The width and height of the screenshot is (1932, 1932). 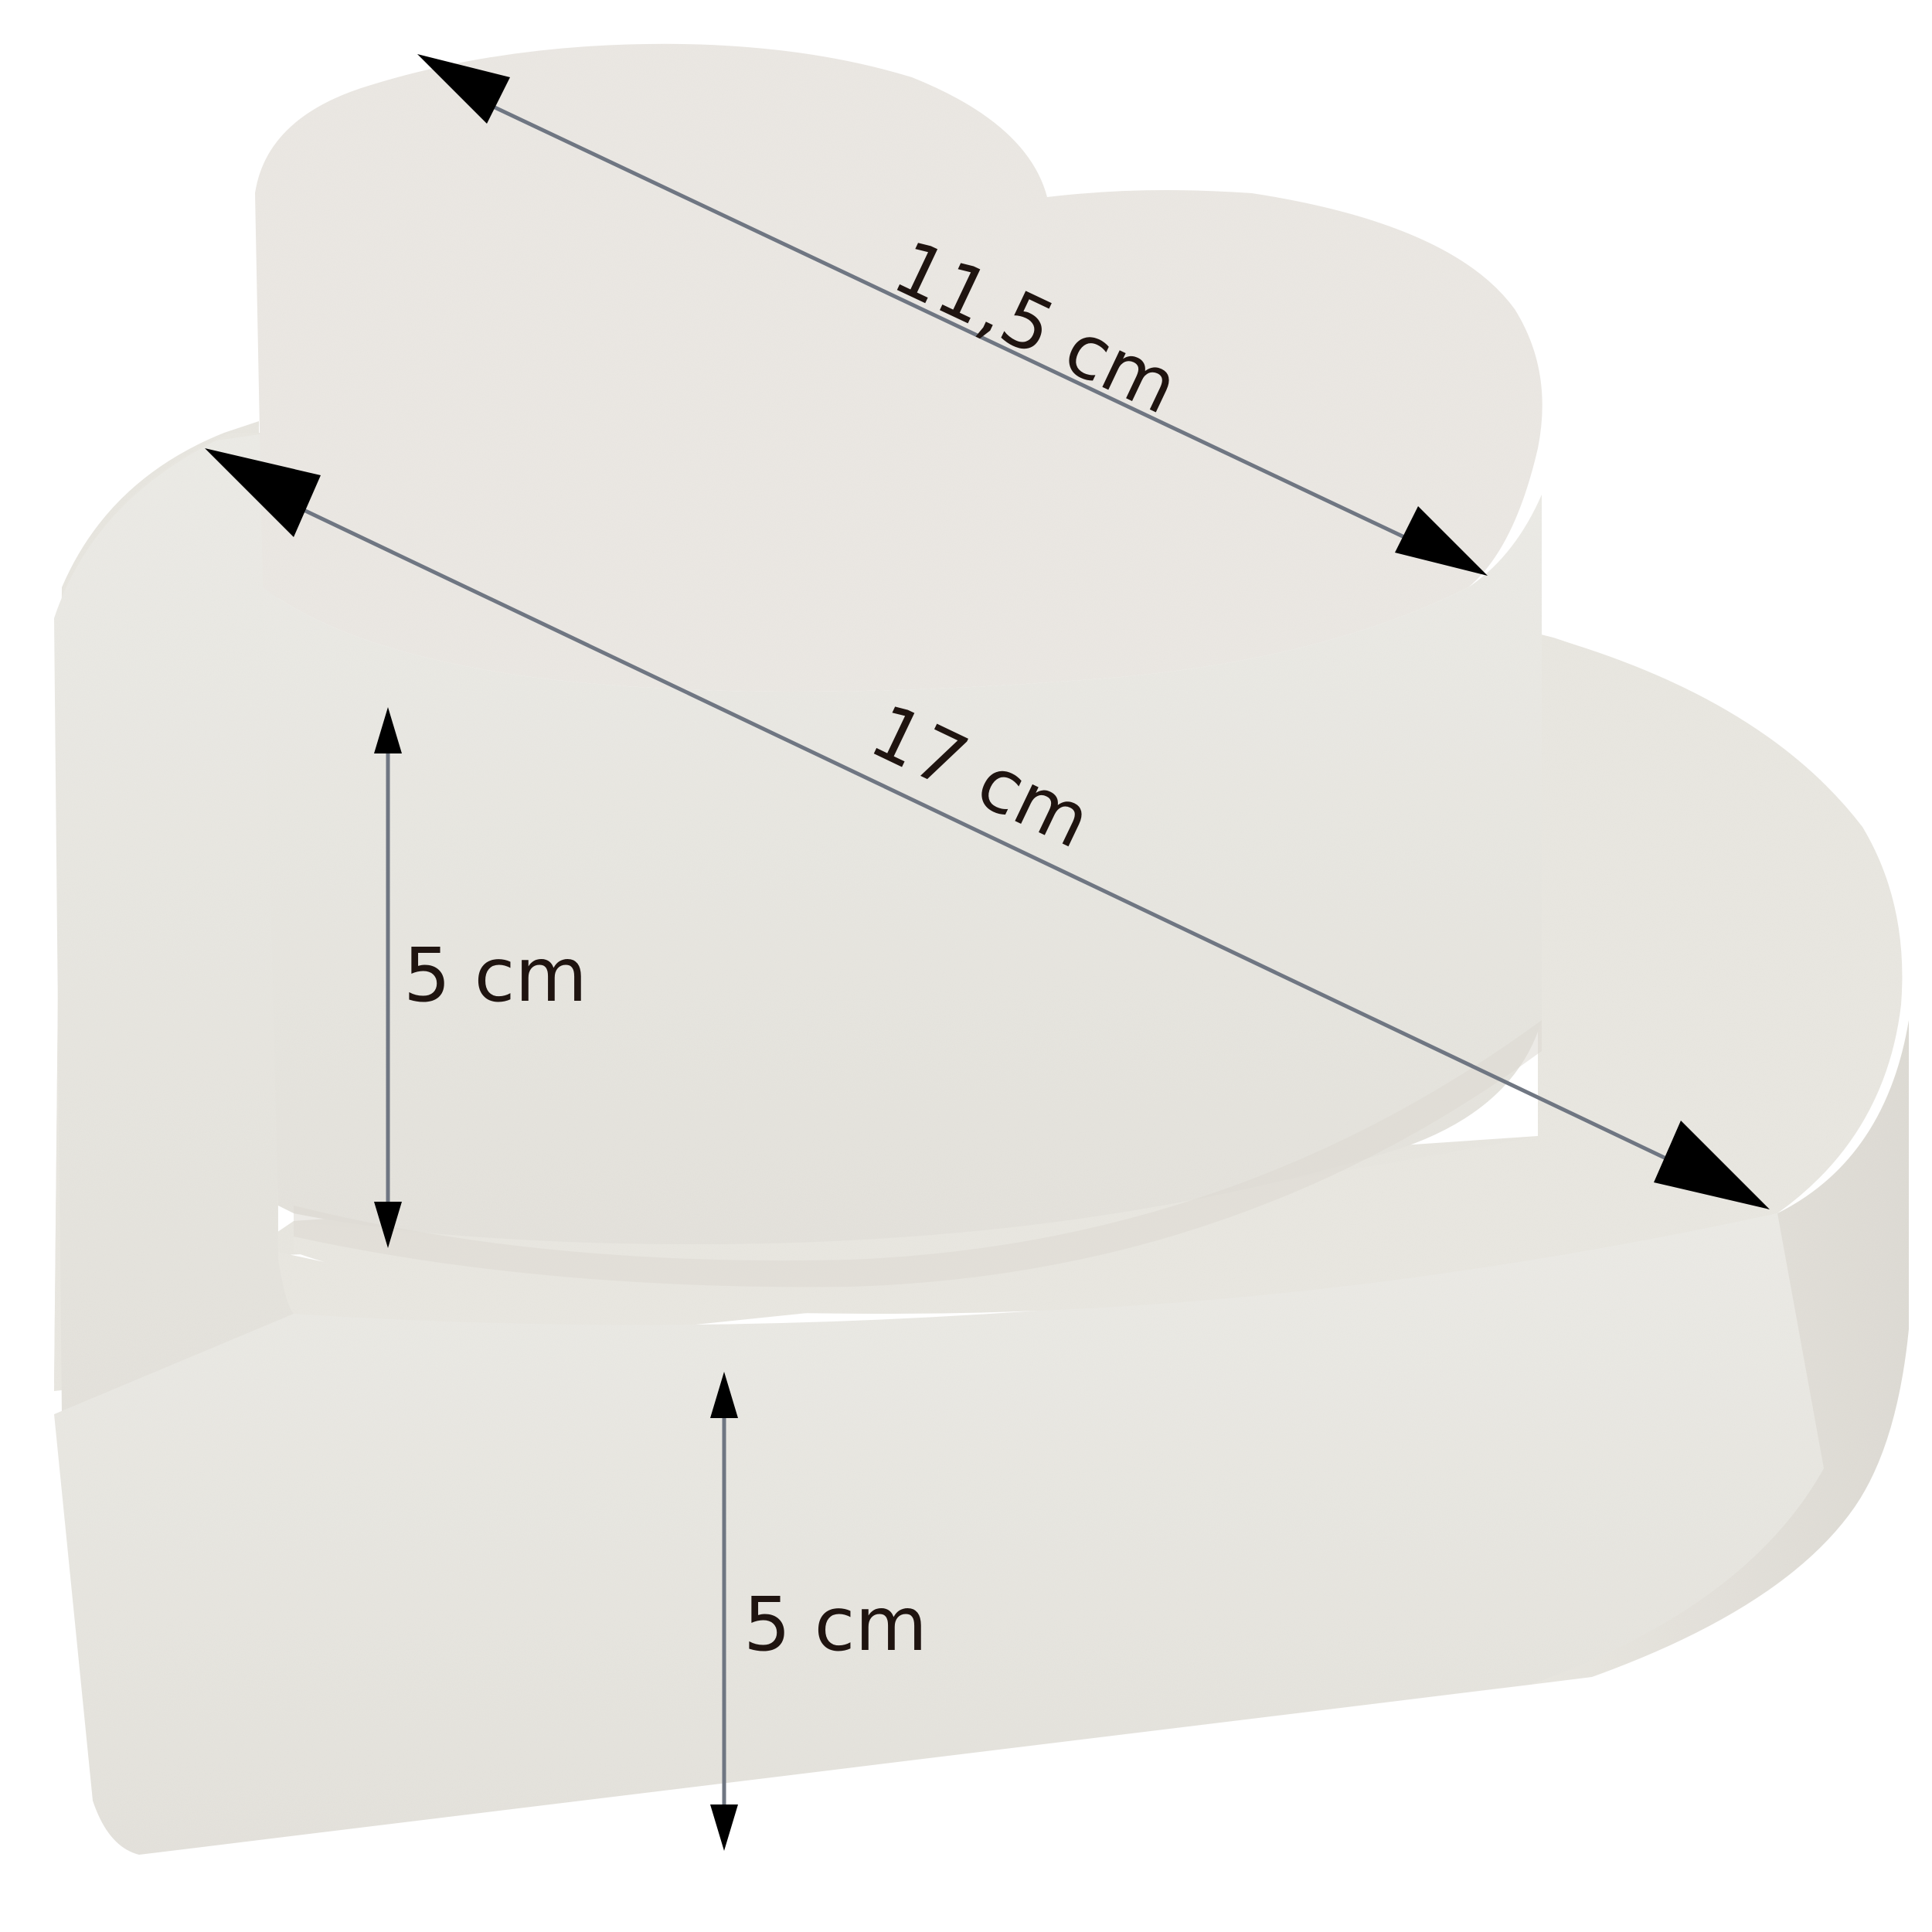 What do you see at coordinates (263, 492) in the screenshot?
I see `bottom-diameter-arrow-start-icon` at bounding box center [263, 492].